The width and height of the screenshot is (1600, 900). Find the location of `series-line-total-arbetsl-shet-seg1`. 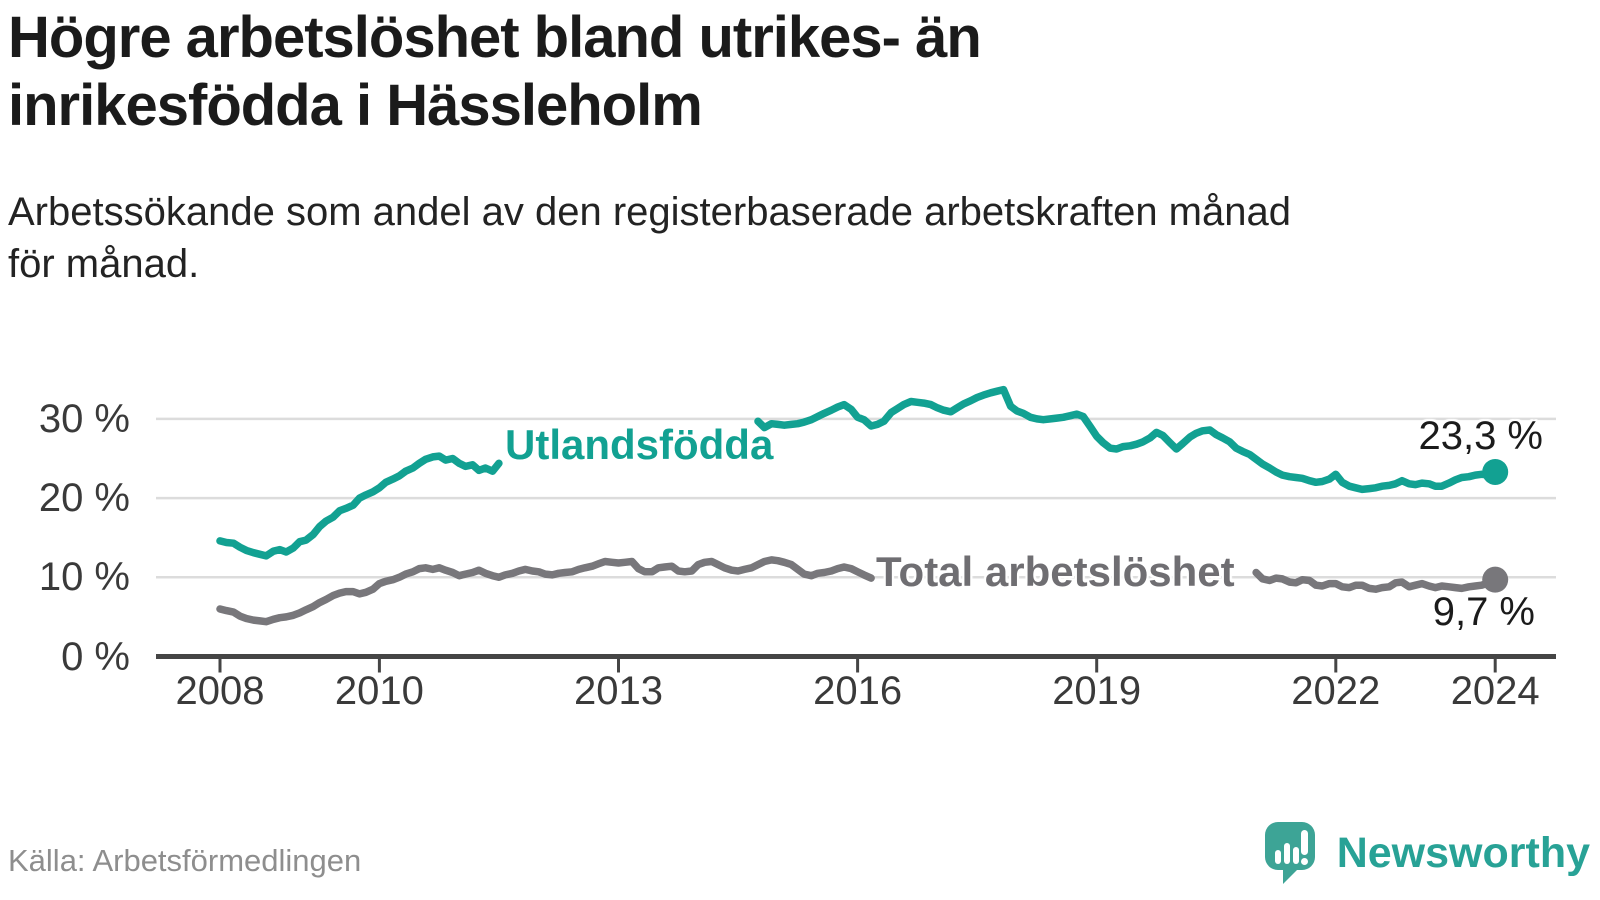

series-line-total-arbetsl-shet-seg1 is located at coordinates (545, 591).